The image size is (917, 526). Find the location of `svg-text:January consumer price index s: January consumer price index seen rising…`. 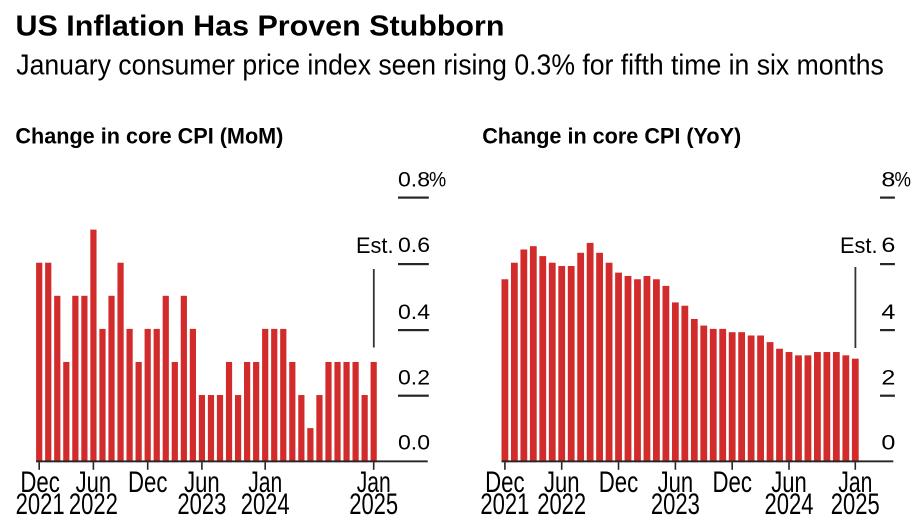

svg-text:January consumer price index s: January consumer price index seen rising… is located at coordinates (450, 66).